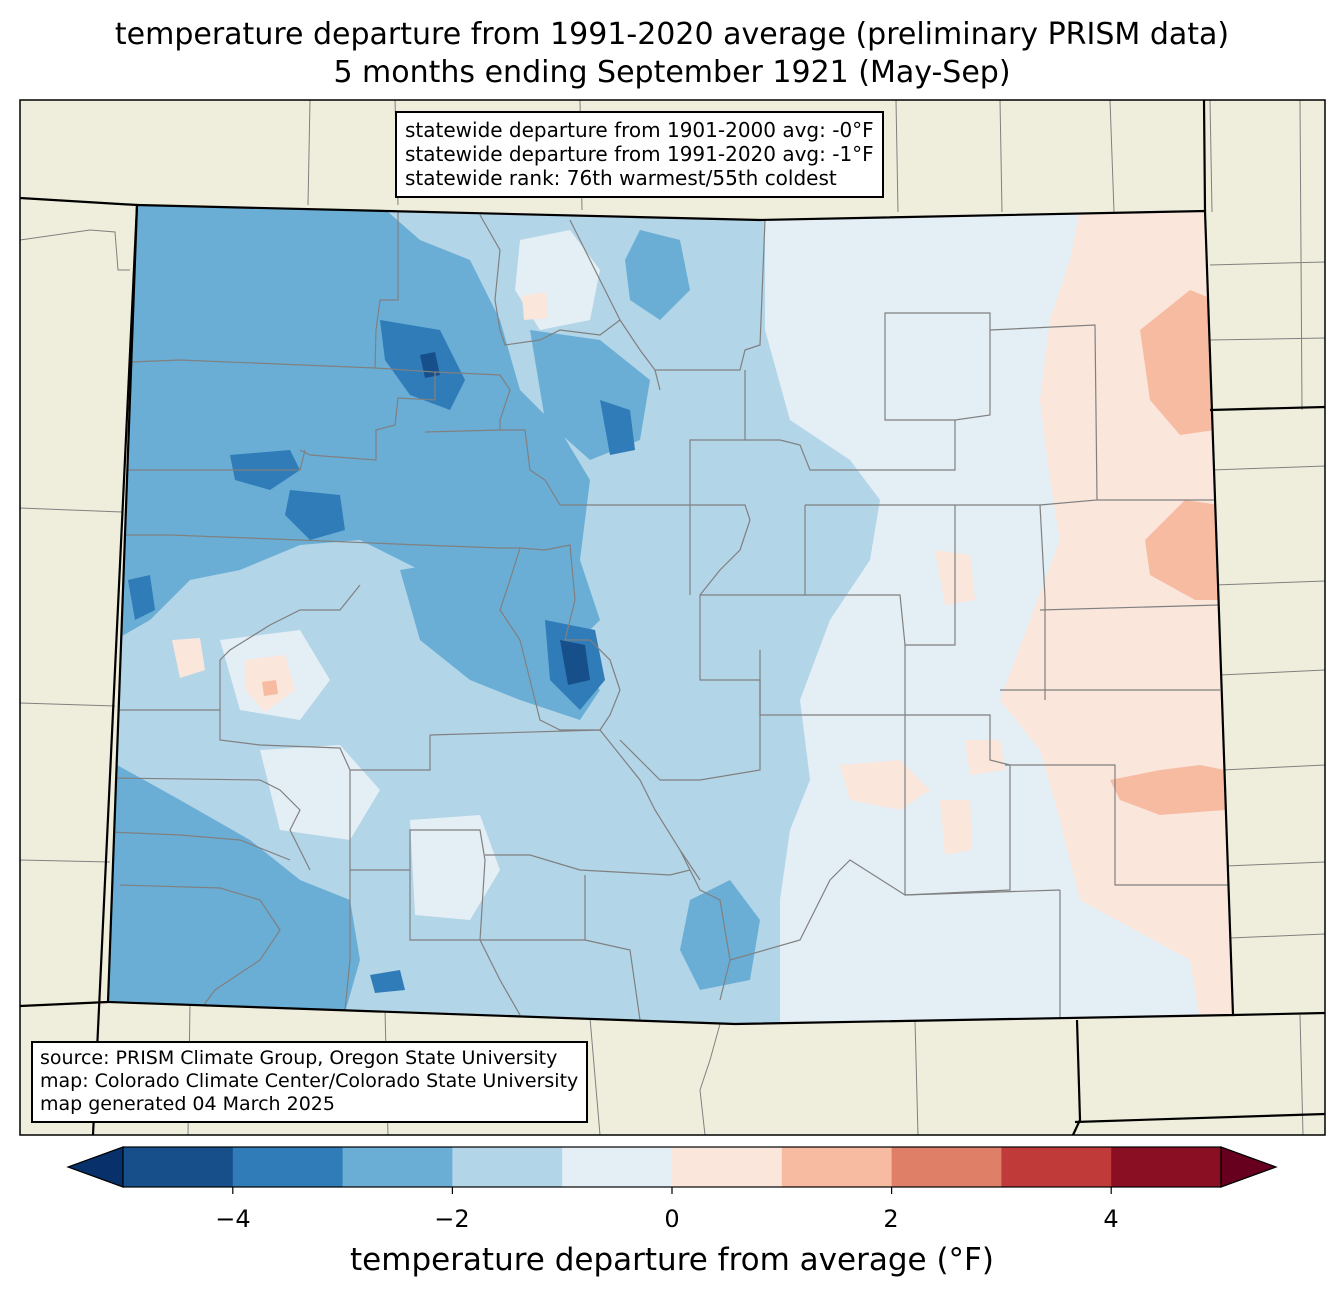 This screenshot has width=1344, height=1299. Describe the element at coordinates (187, 1104) in the screenshot. I see `generated-date-line: map generated 04 March 2025` at that location.